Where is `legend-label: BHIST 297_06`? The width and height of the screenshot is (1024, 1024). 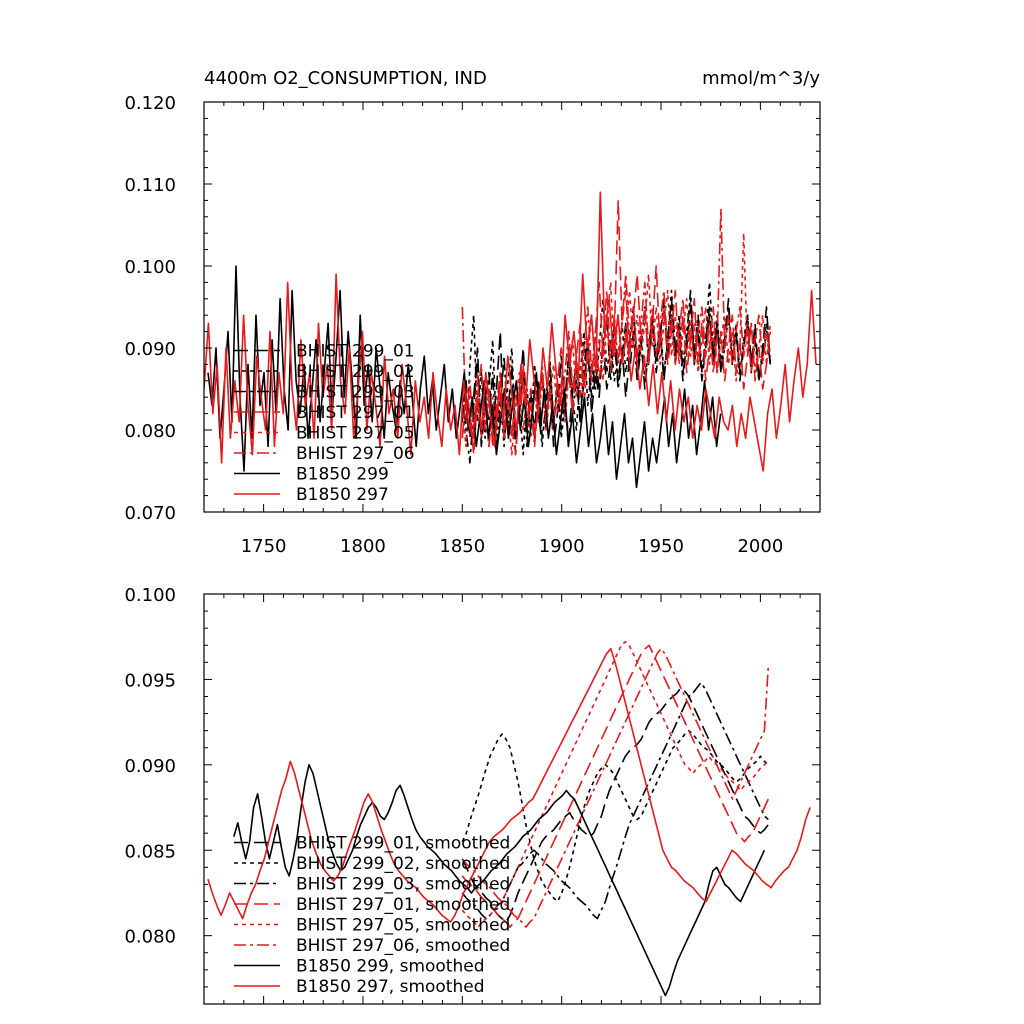 legend-label: BHIST 297_06 is located at coordinates (355, 454).